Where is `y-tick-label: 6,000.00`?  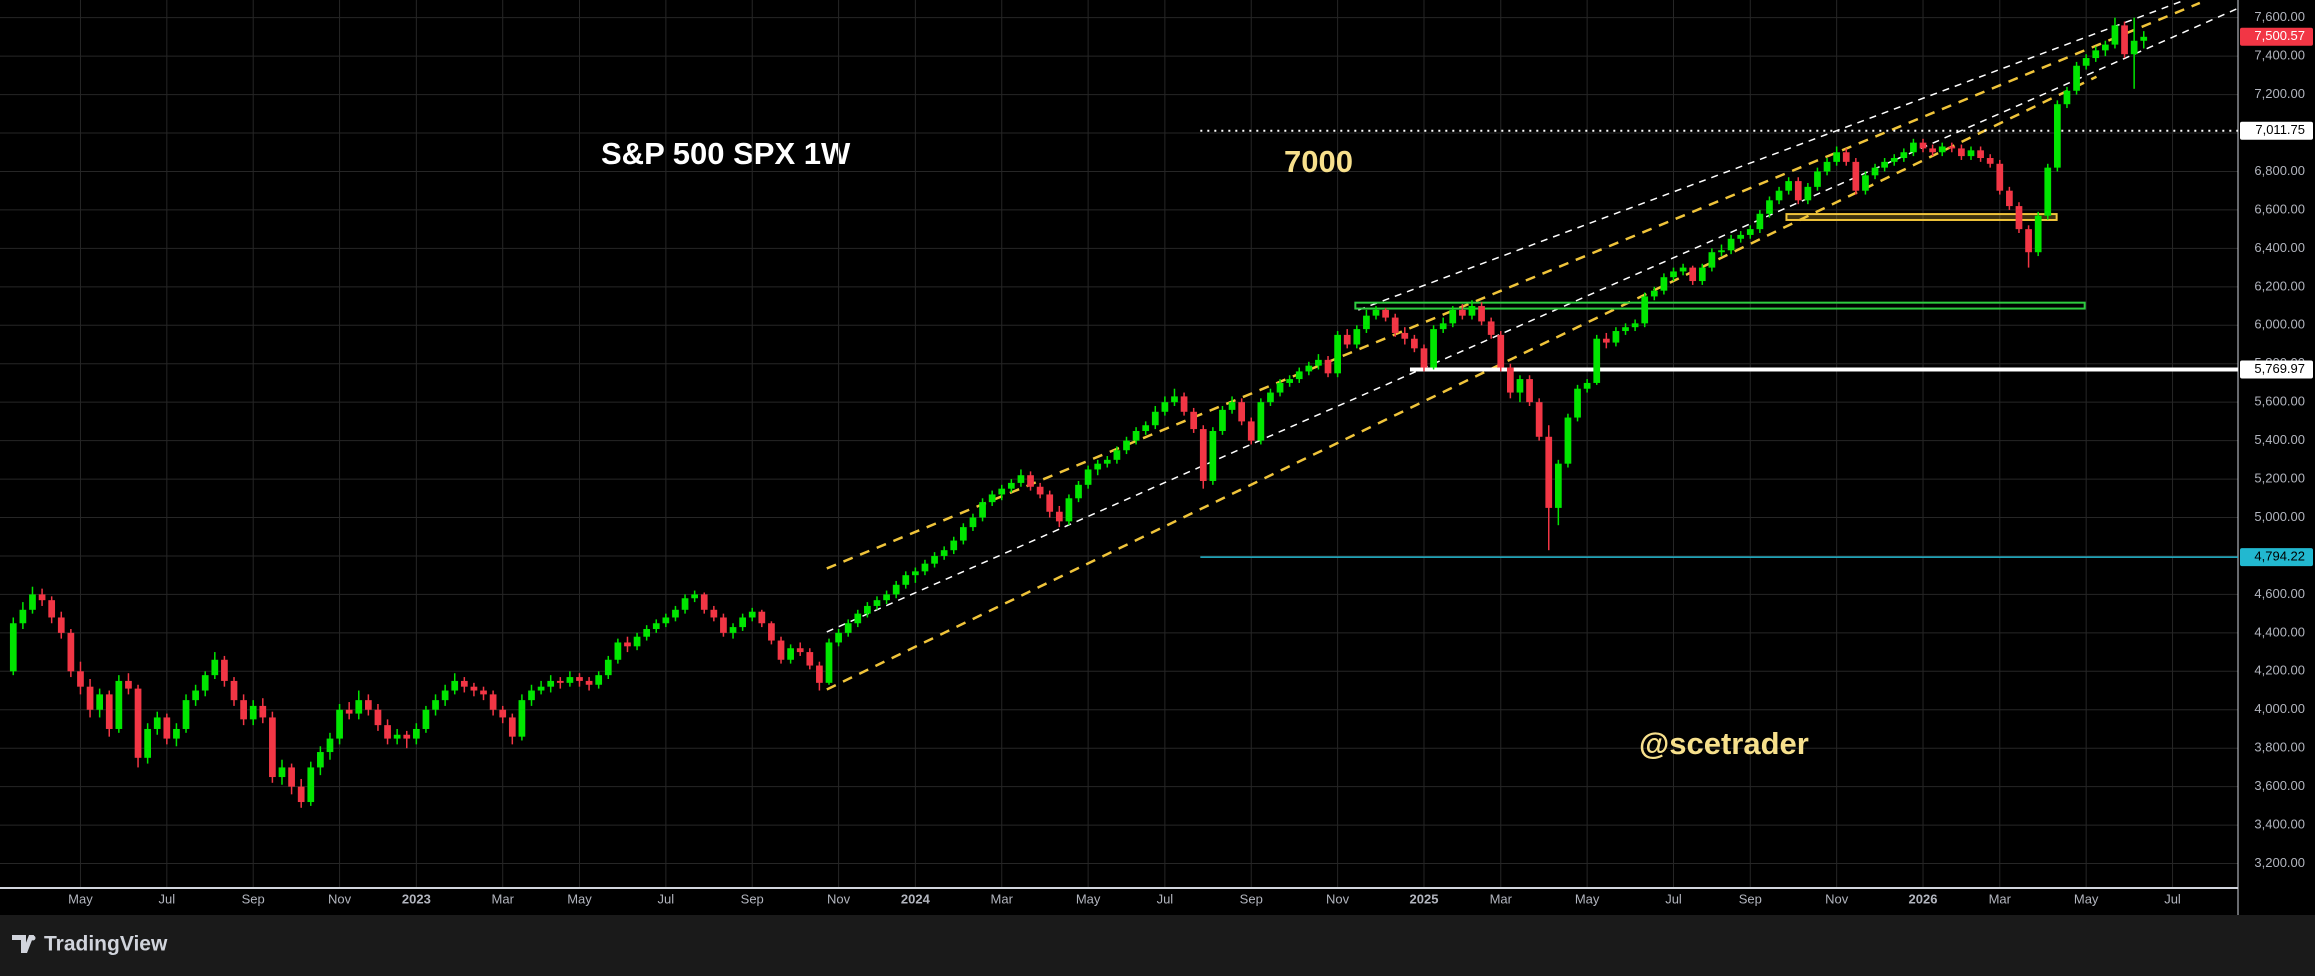
y-tick-label: 6,000.00 is located at coordinates (2279, 324).